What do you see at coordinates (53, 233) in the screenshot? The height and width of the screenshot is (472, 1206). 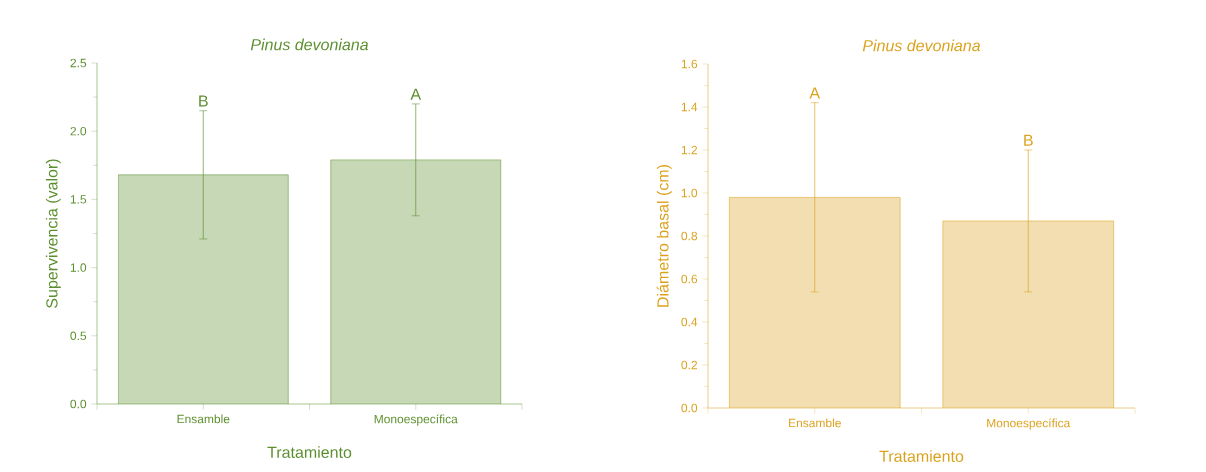 I see `y-axis-title: Supervivencia (valor)` at bounding box center [53, 233].